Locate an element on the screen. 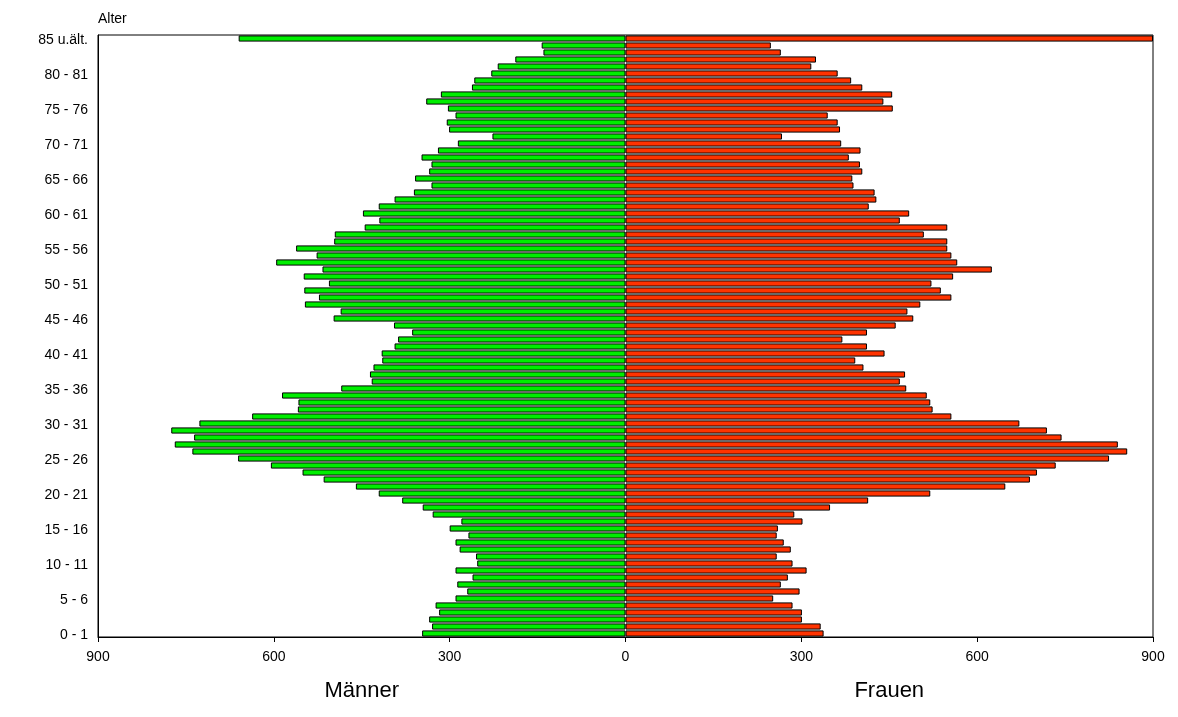 The width and height of the screenshot is (1178, 717). y-tick-label: 5 - 6 is located at coordinates (74, 598).